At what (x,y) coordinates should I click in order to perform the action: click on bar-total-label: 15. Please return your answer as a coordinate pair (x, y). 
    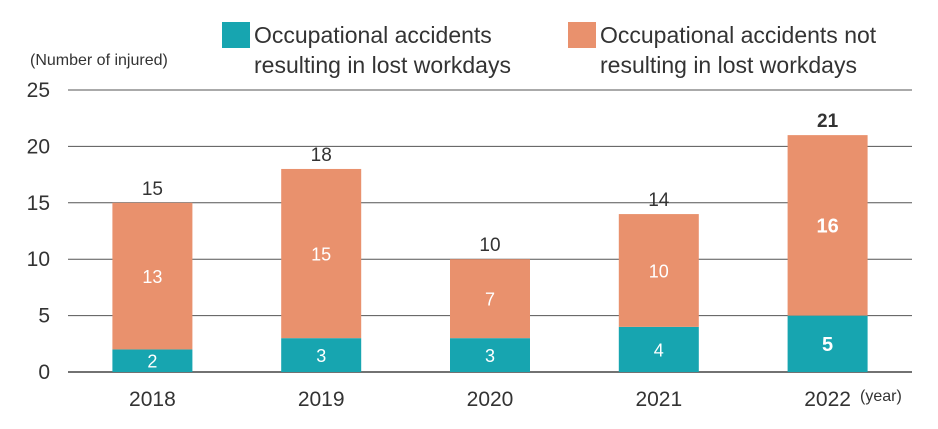
    Looking at the image, I should click on (152, 189).